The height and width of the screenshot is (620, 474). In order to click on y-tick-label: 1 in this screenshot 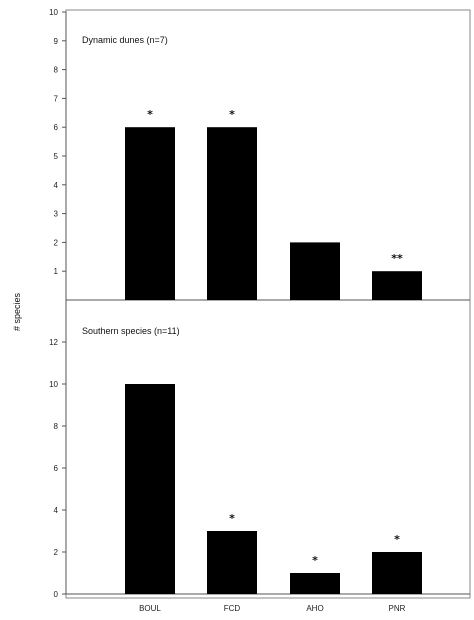, I will do `click(56, 271)`.